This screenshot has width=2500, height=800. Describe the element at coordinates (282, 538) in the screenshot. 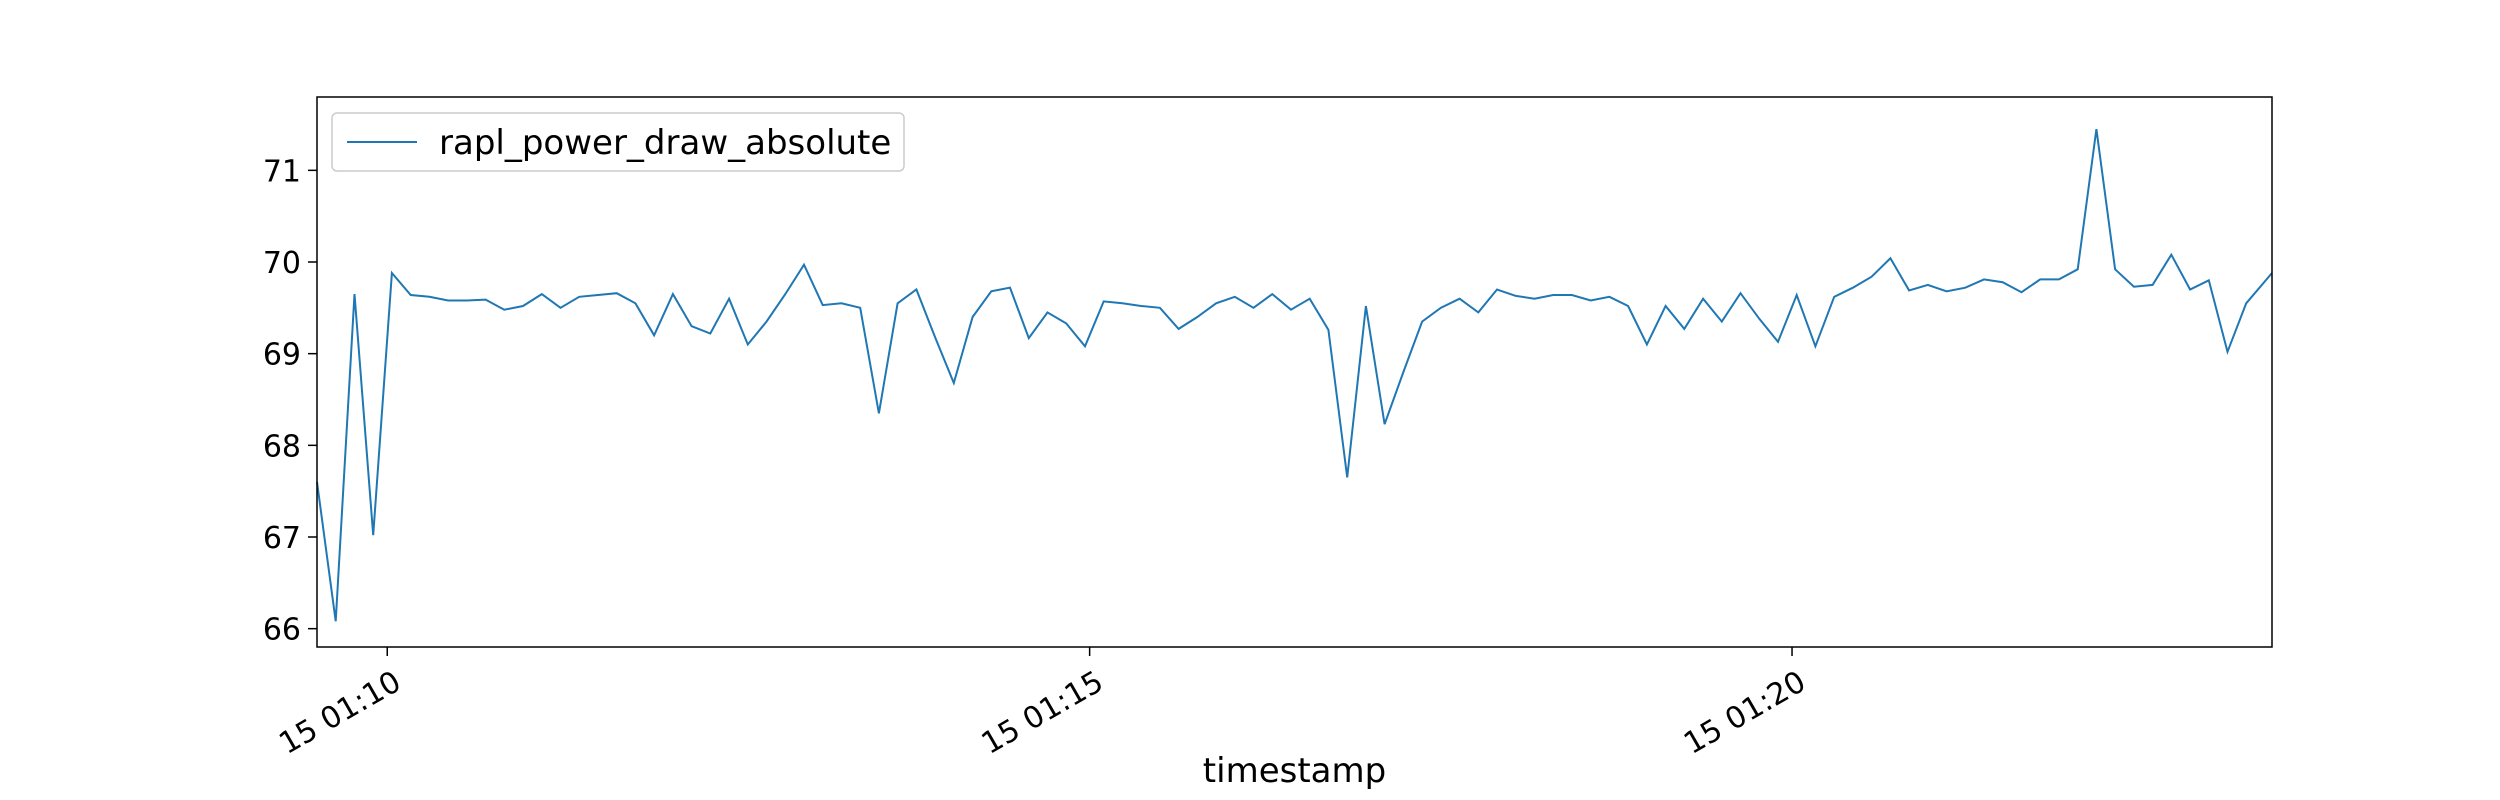

I see `y-tick-label: 67` at that location.